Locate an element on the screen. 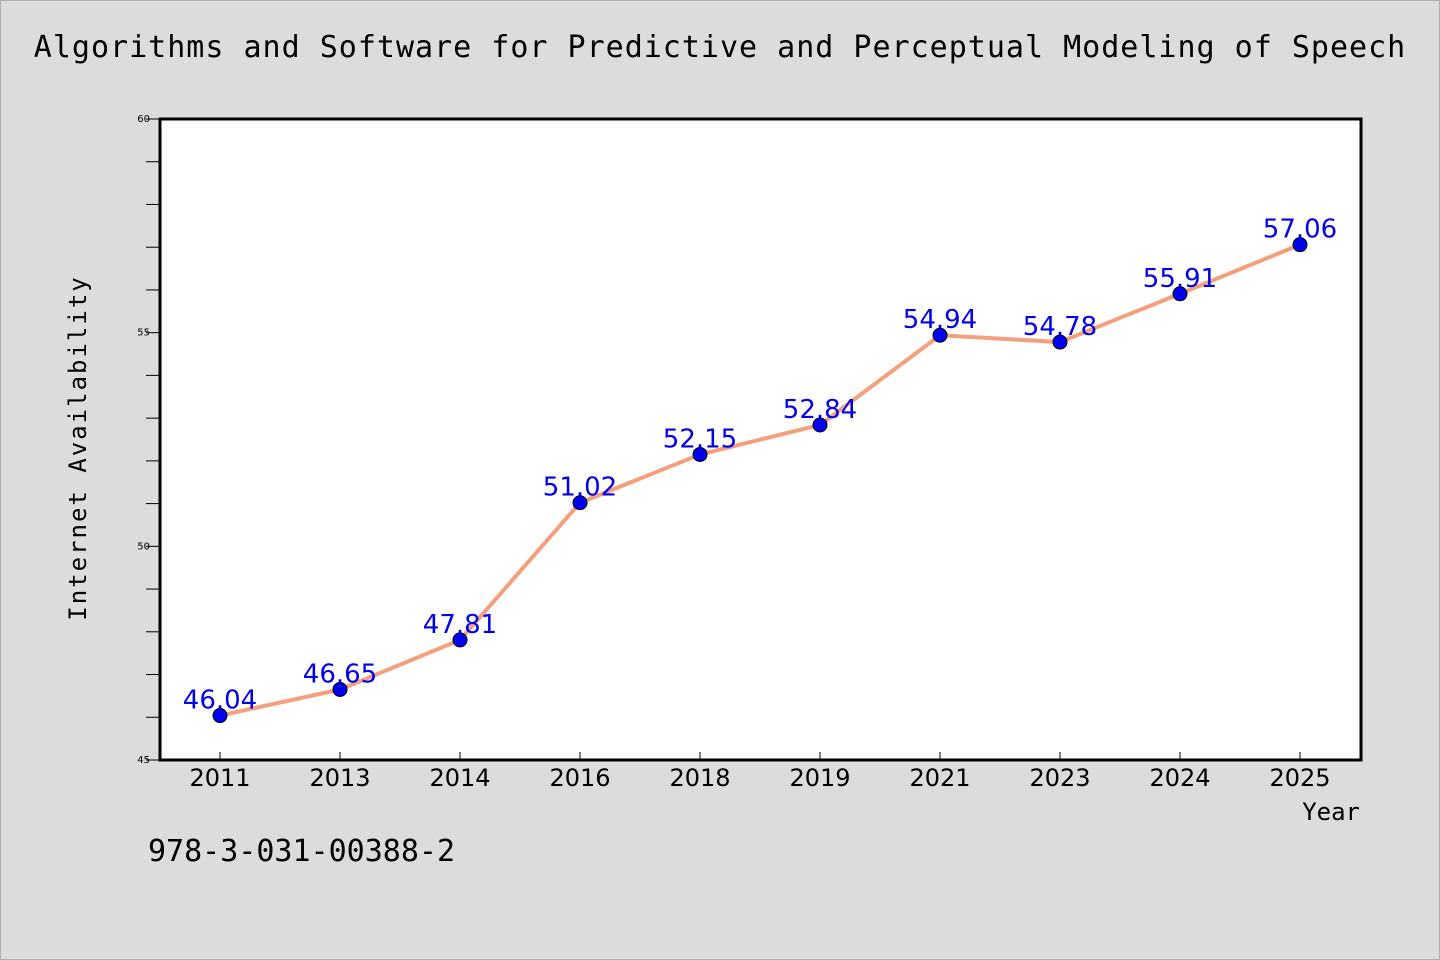  x-axis-ticks: 2011 2013 2014 2016 2018 2019 2021 2023 2024 2025 is located at coordinates (760, 772).